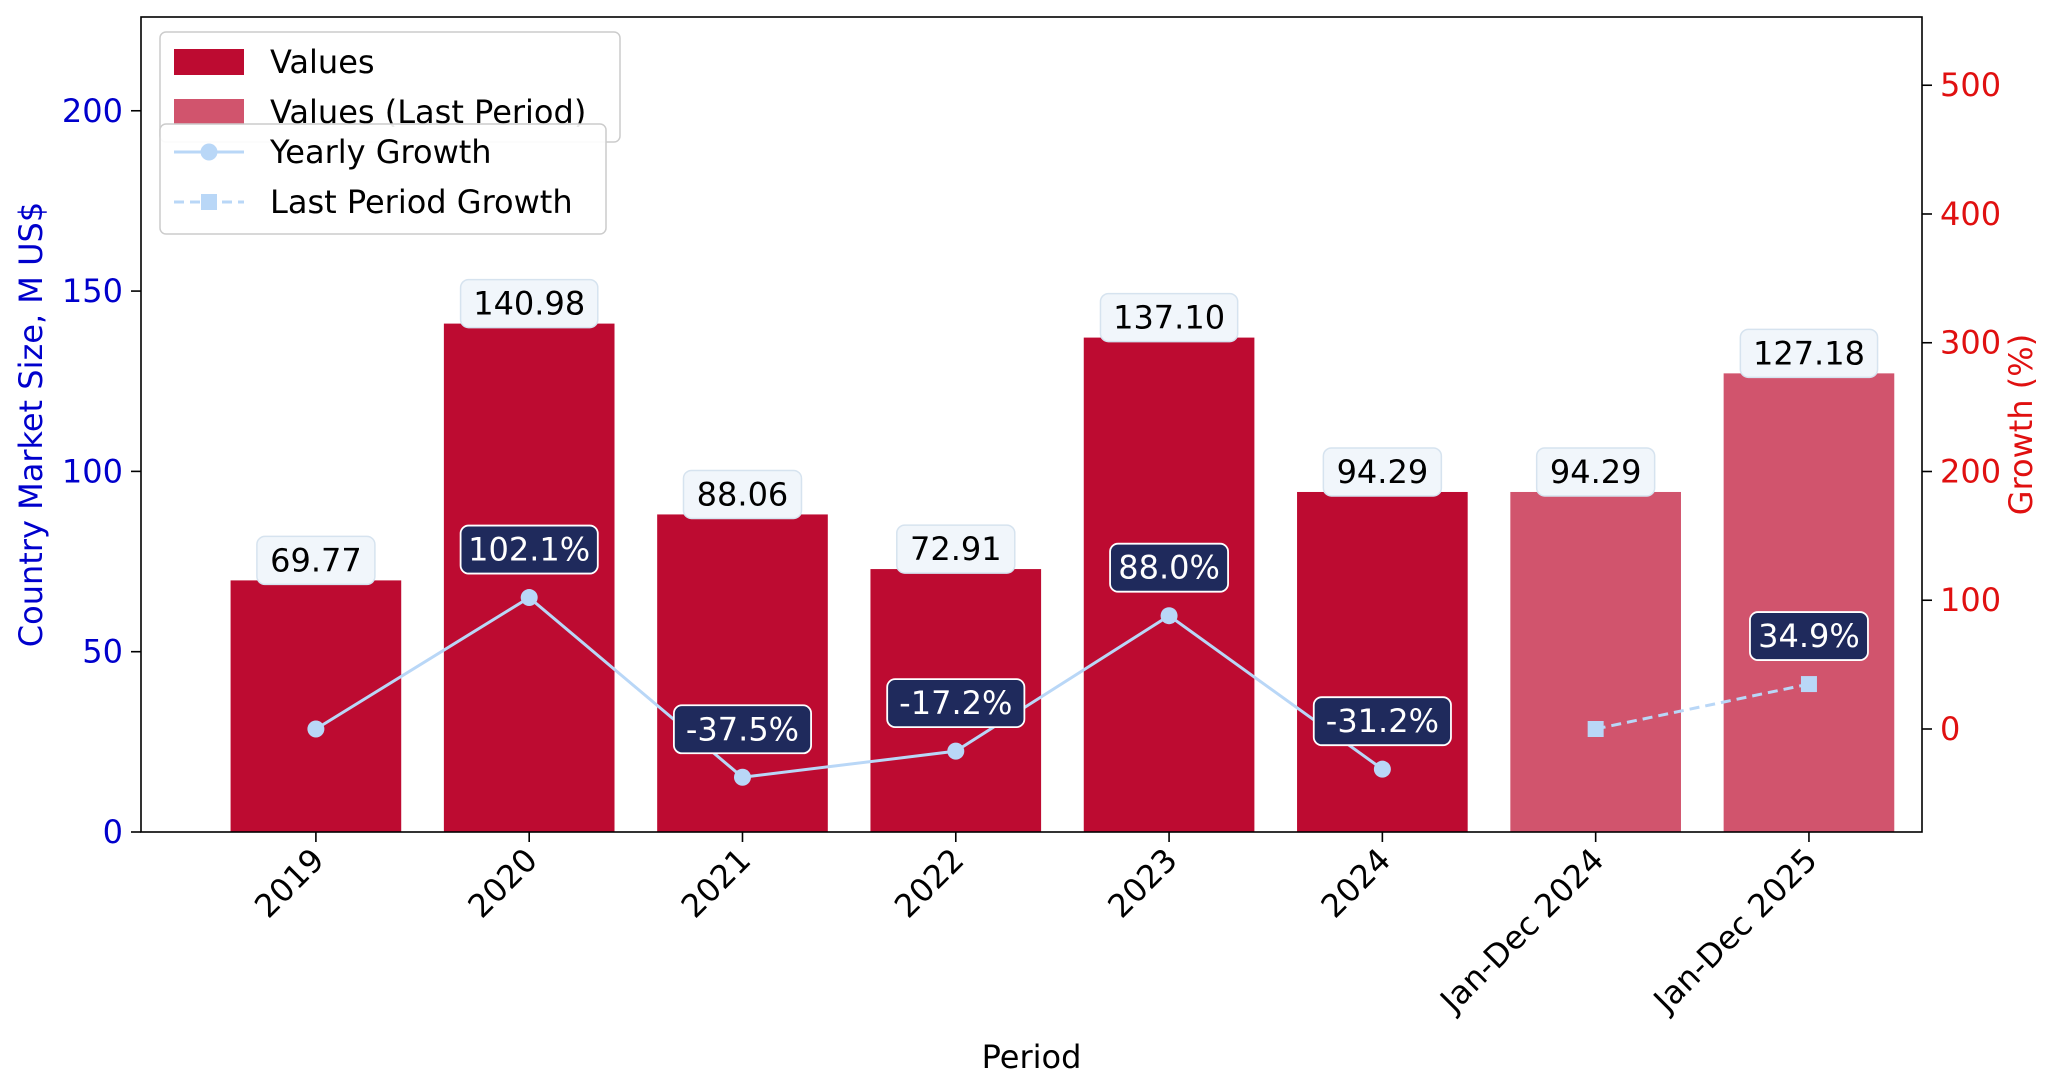 The image size is (2047, 1087). I want to click on x-tick-label: Jan-Dec 2024, so click(1521, 931).